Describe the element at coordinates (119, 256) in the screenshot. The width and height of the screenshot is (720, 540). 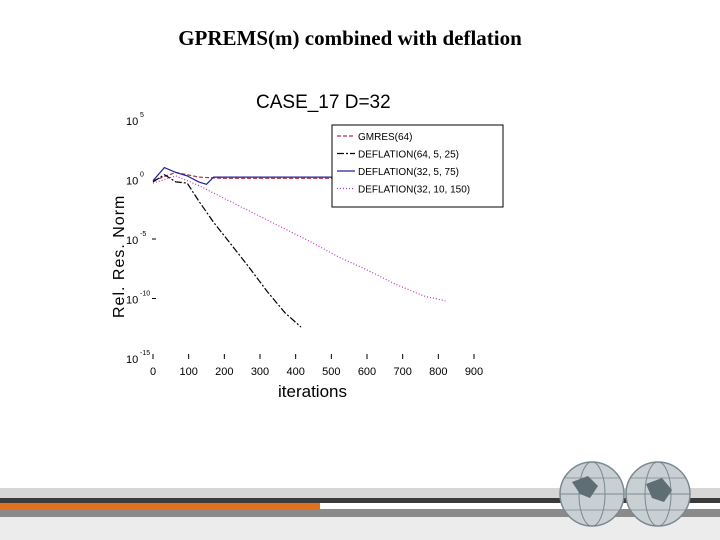
I see `y-axis-label: Rel. Res. Norm` at that location.